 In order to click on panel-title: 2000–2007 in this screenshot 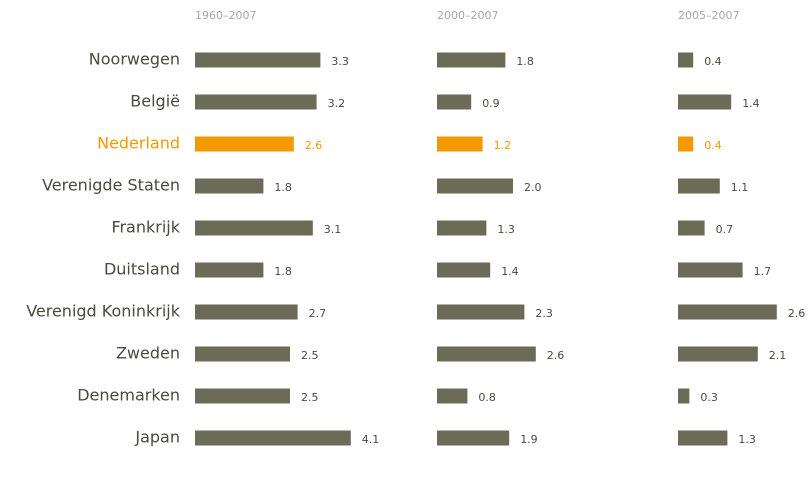, I will do `click(468, 15)`.